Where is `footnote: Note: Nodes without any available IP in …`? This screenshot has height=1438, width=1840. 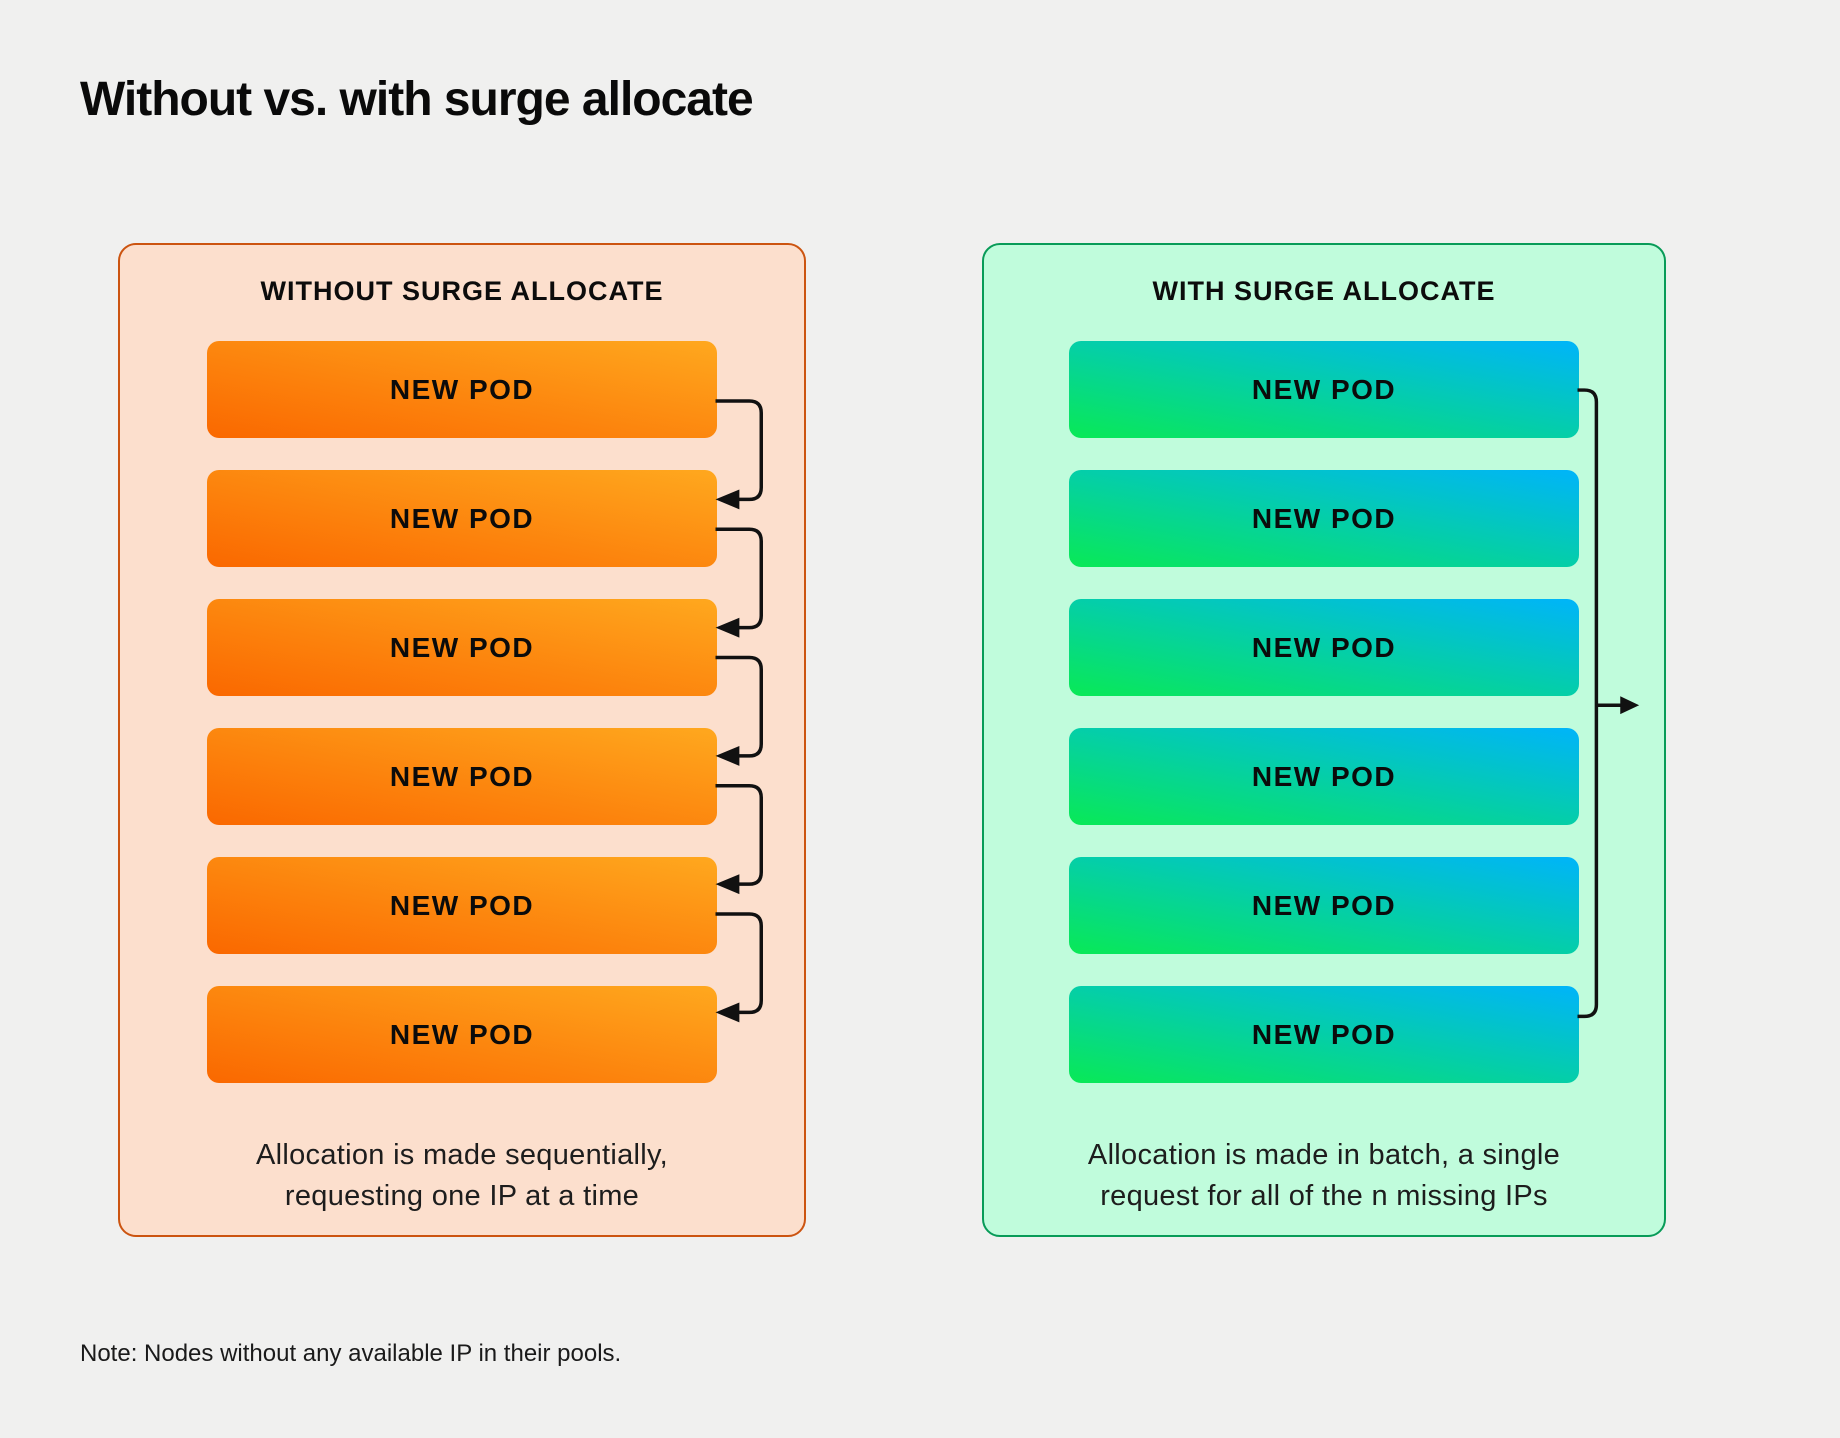 footnote: Note: Nodes without any available IP in … is located at coordinates (351, 1353).